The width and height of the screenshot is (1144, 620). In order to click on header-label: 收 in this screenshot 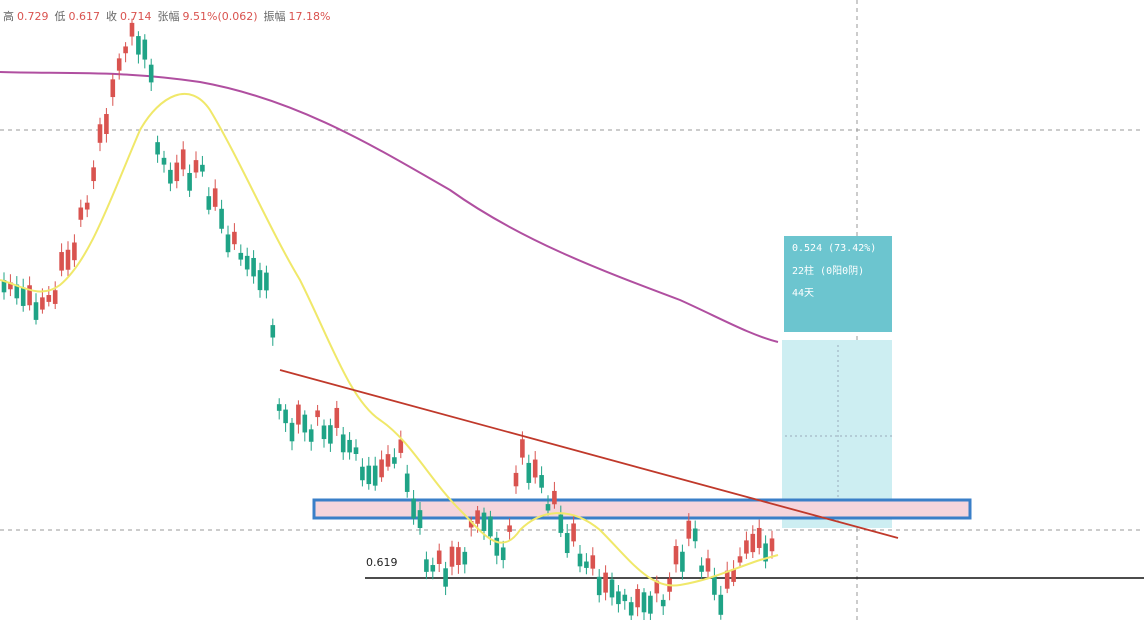, I will do `click(111, 16)`.